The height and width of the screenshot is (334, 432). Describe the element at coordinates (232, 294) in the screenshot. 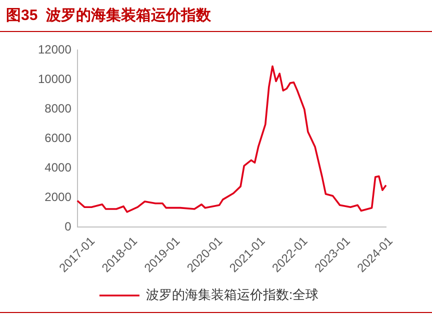

I see `legend-label: 波罗的海集装箱运价指数:全球` at that location.